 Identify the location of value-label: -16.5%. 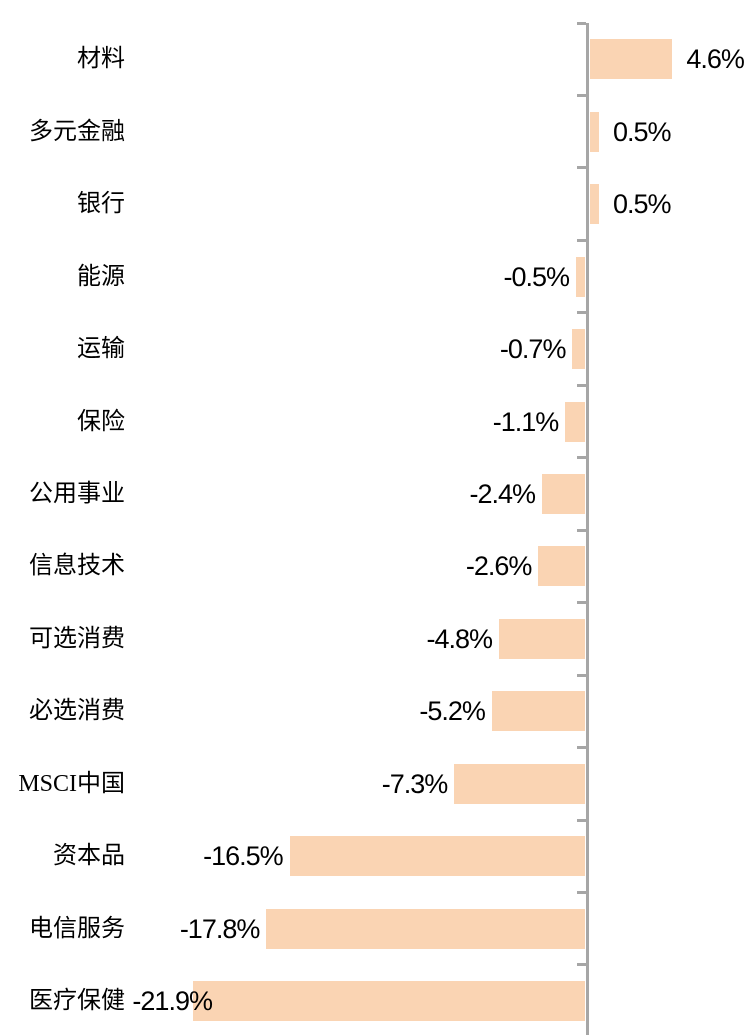
(243, 856).